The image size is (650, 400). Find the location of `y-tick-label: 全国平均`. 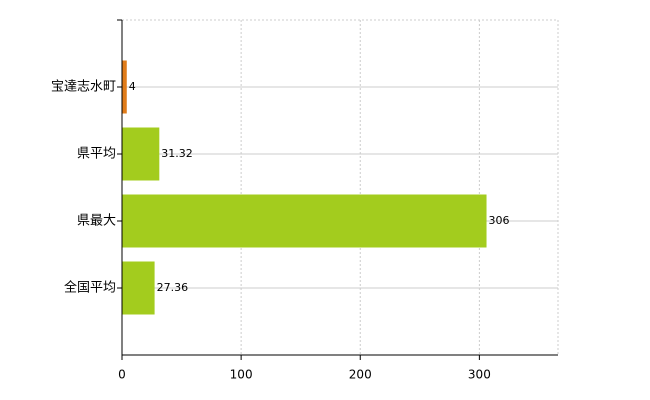

y-tick-label: 全国平均 is located at coordinates (90, 288).